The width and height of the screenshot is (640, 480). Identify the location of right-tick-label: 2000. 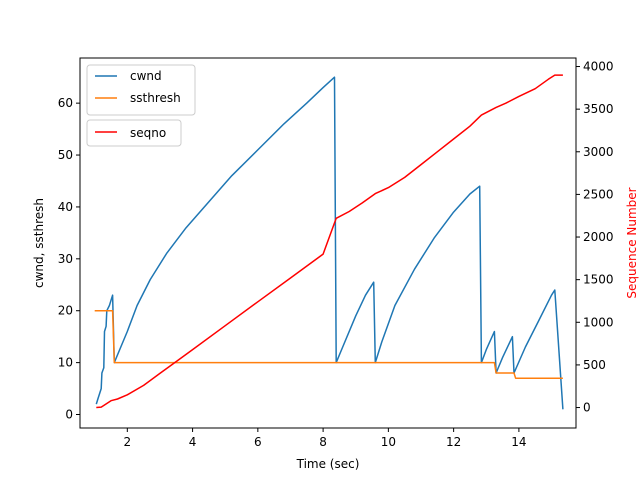
(598, 237).